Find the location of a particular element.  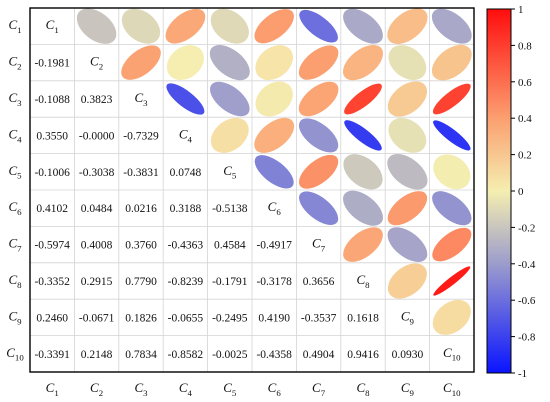

diagonal-label: C10 is located at coordinates (452, 354).